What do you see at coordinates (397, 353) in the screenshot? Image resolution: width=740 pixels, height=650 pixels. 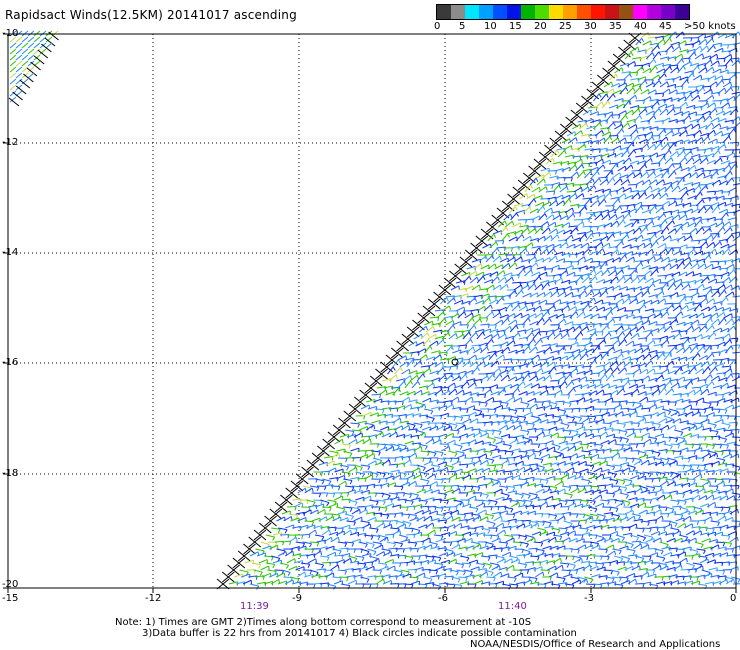 I see `edge-barb` at bounding box center [397, 353].